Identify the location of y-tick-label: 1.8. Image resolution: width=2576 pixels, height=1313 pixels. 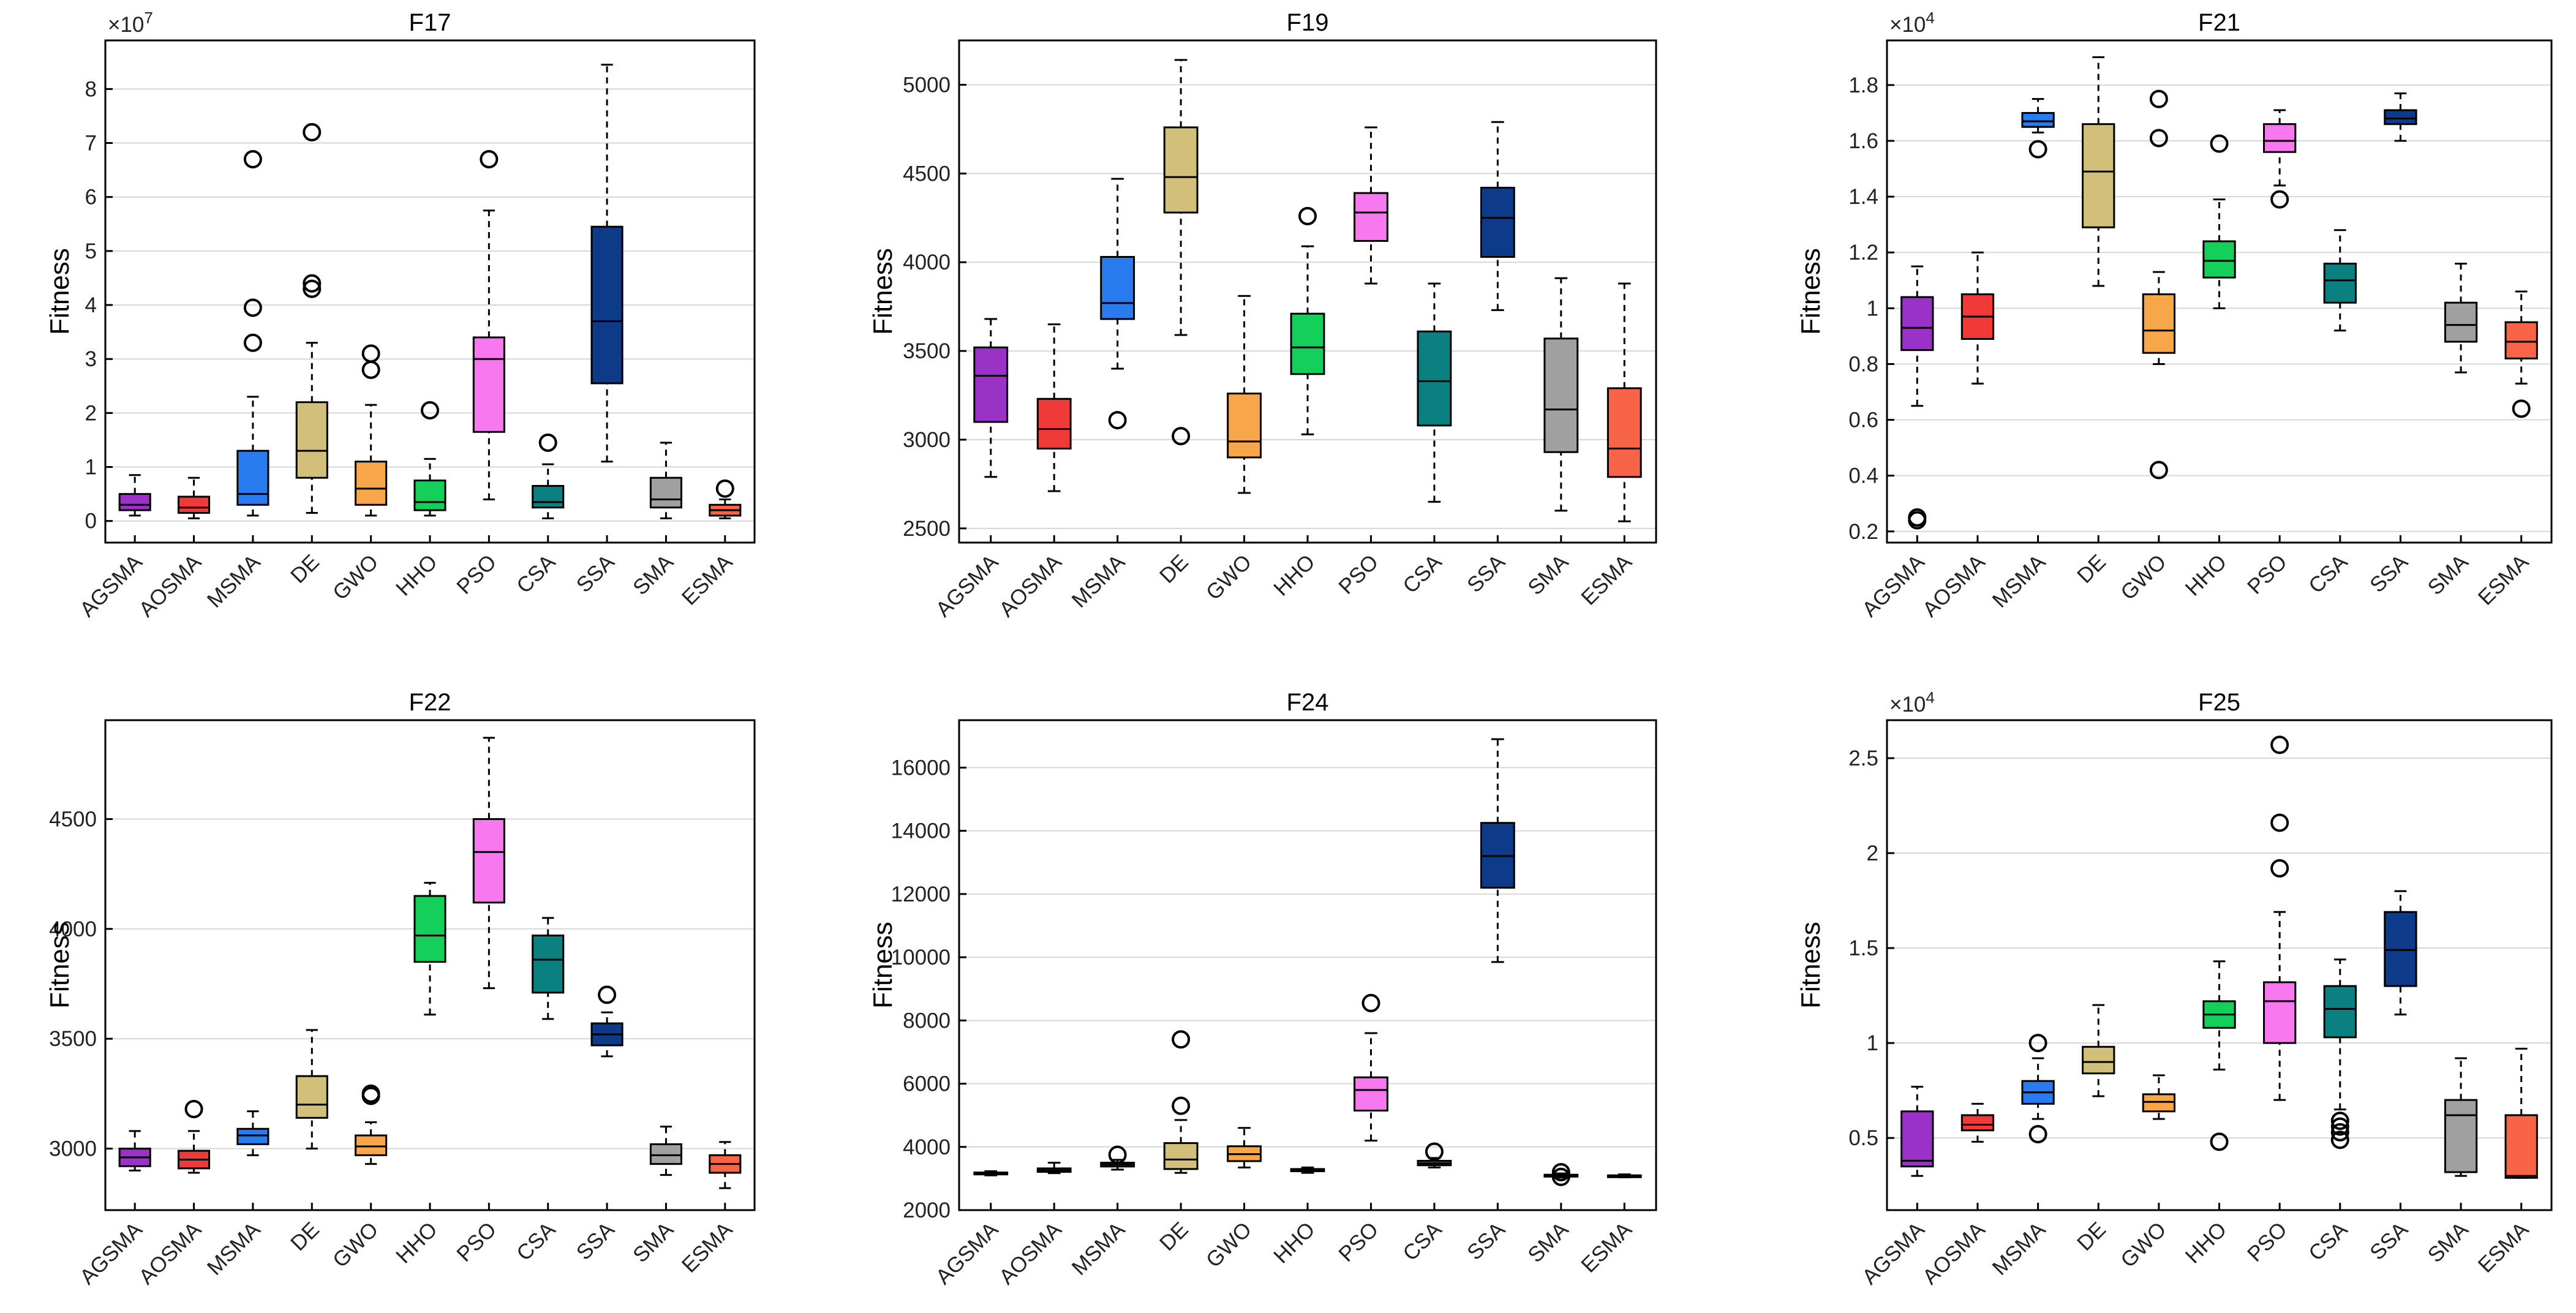
(1863, 85).